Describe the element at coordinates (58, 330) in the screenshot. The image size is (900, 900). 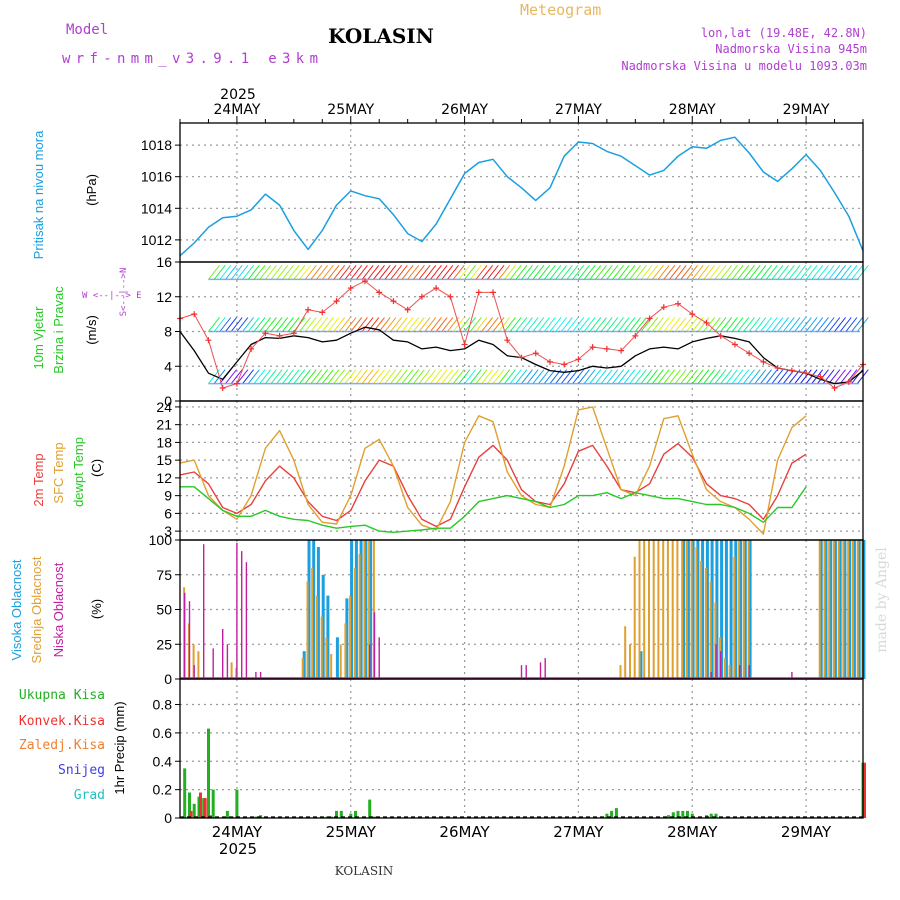
I see `wind-title-2: Brzina i Pravac` at that location.